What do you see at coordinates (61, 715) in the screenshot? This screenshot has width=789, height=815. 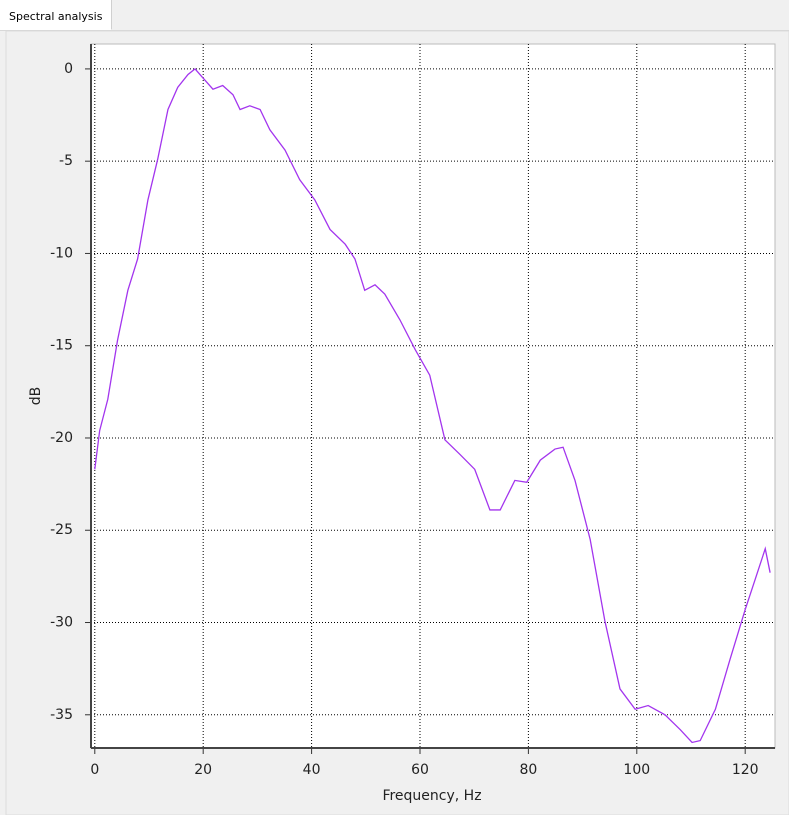 I see `y-tick-label: -35` at bounding box center [61, 715].